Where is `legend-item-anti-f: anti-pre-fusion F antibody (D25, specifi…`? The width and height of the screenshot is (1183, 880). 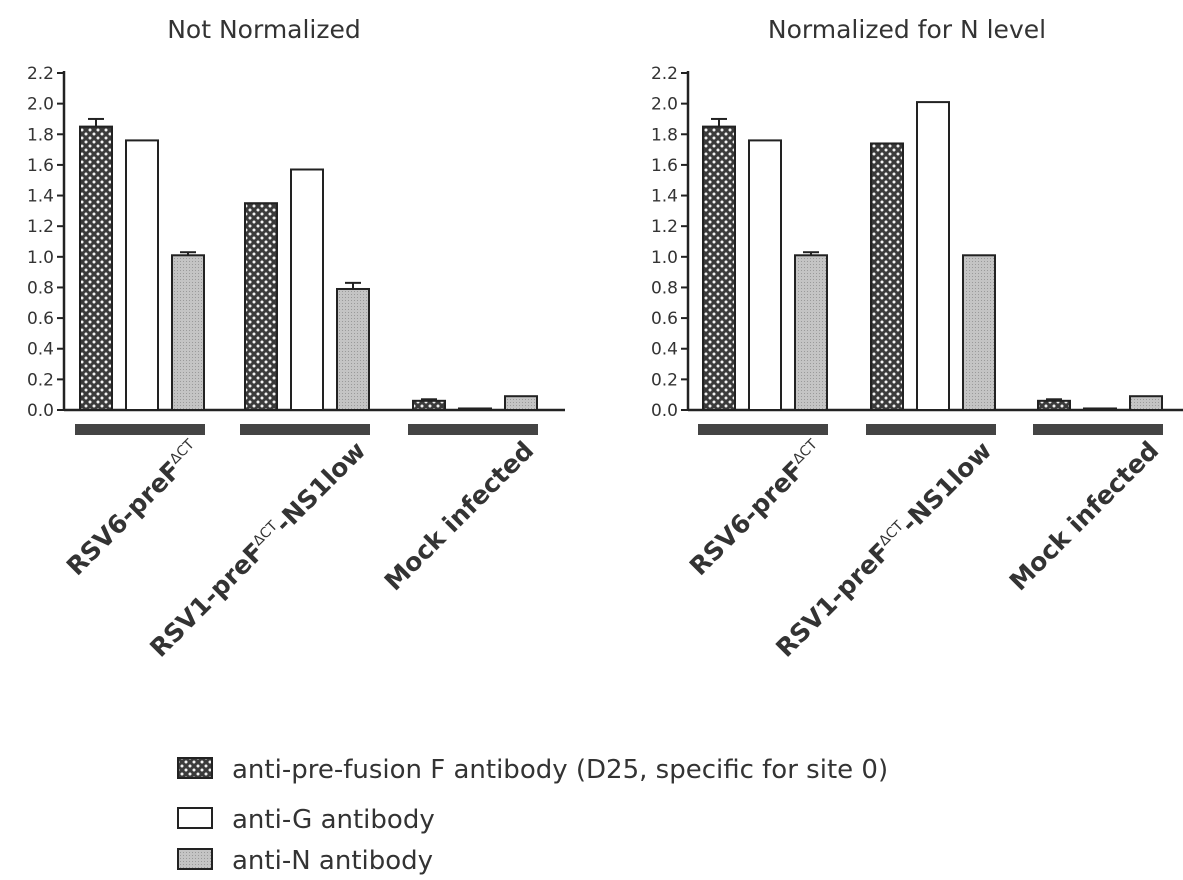
legend-item-anti-f: anti-pre-fusion F antibody (D25, specifi… is located at coordinates (532, 770).